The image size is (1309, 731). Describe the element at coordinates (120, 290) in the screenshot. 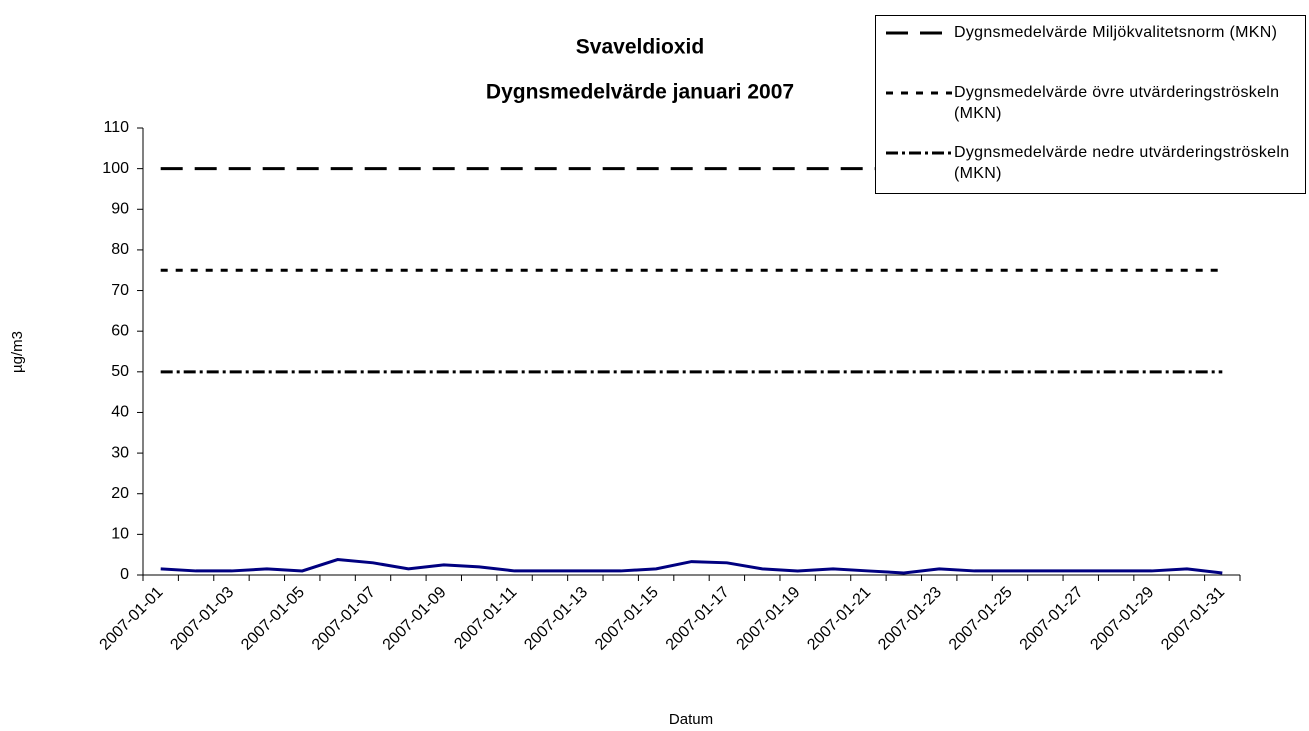

I see `y-tick-label: 70` at that location.